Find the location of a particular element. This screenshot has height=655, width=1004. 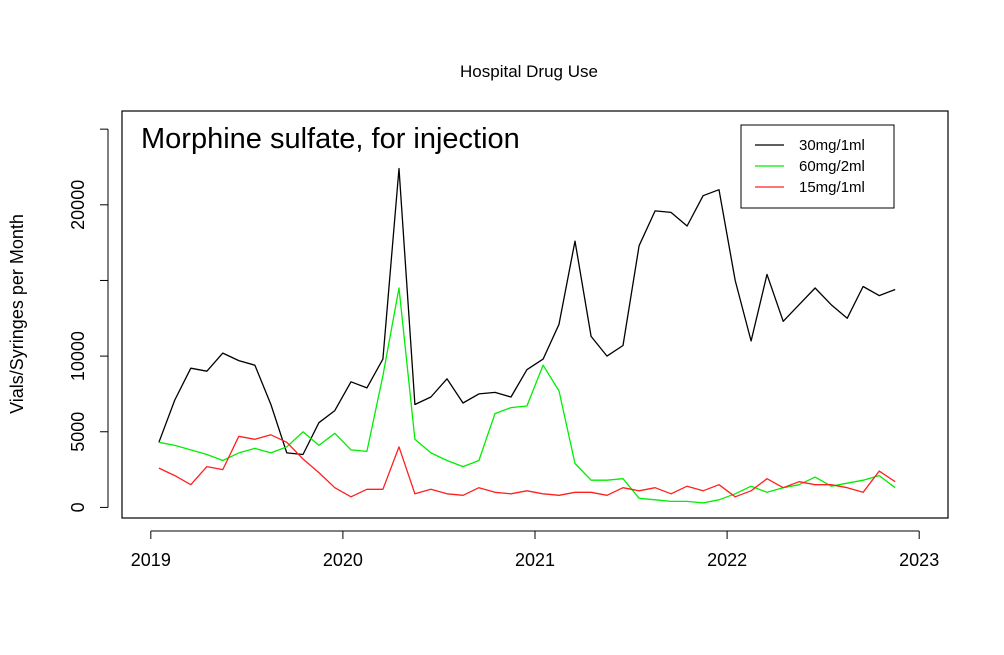

x-tick-label: 2023 is located at coordinates (919, 560).